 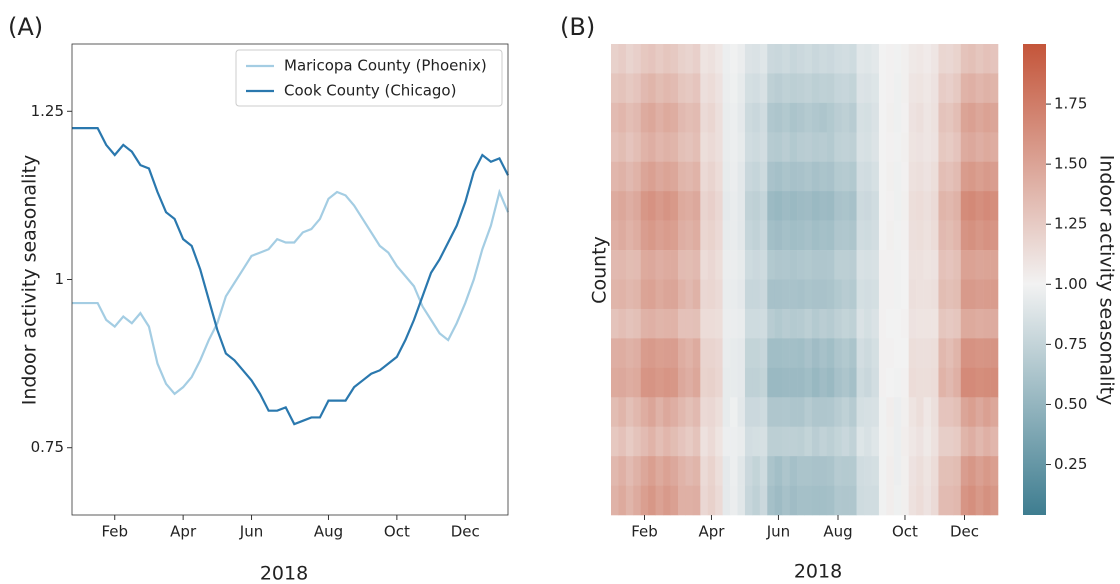 I want to click on x-tick-label: Oct, so click(x=905, y=532).